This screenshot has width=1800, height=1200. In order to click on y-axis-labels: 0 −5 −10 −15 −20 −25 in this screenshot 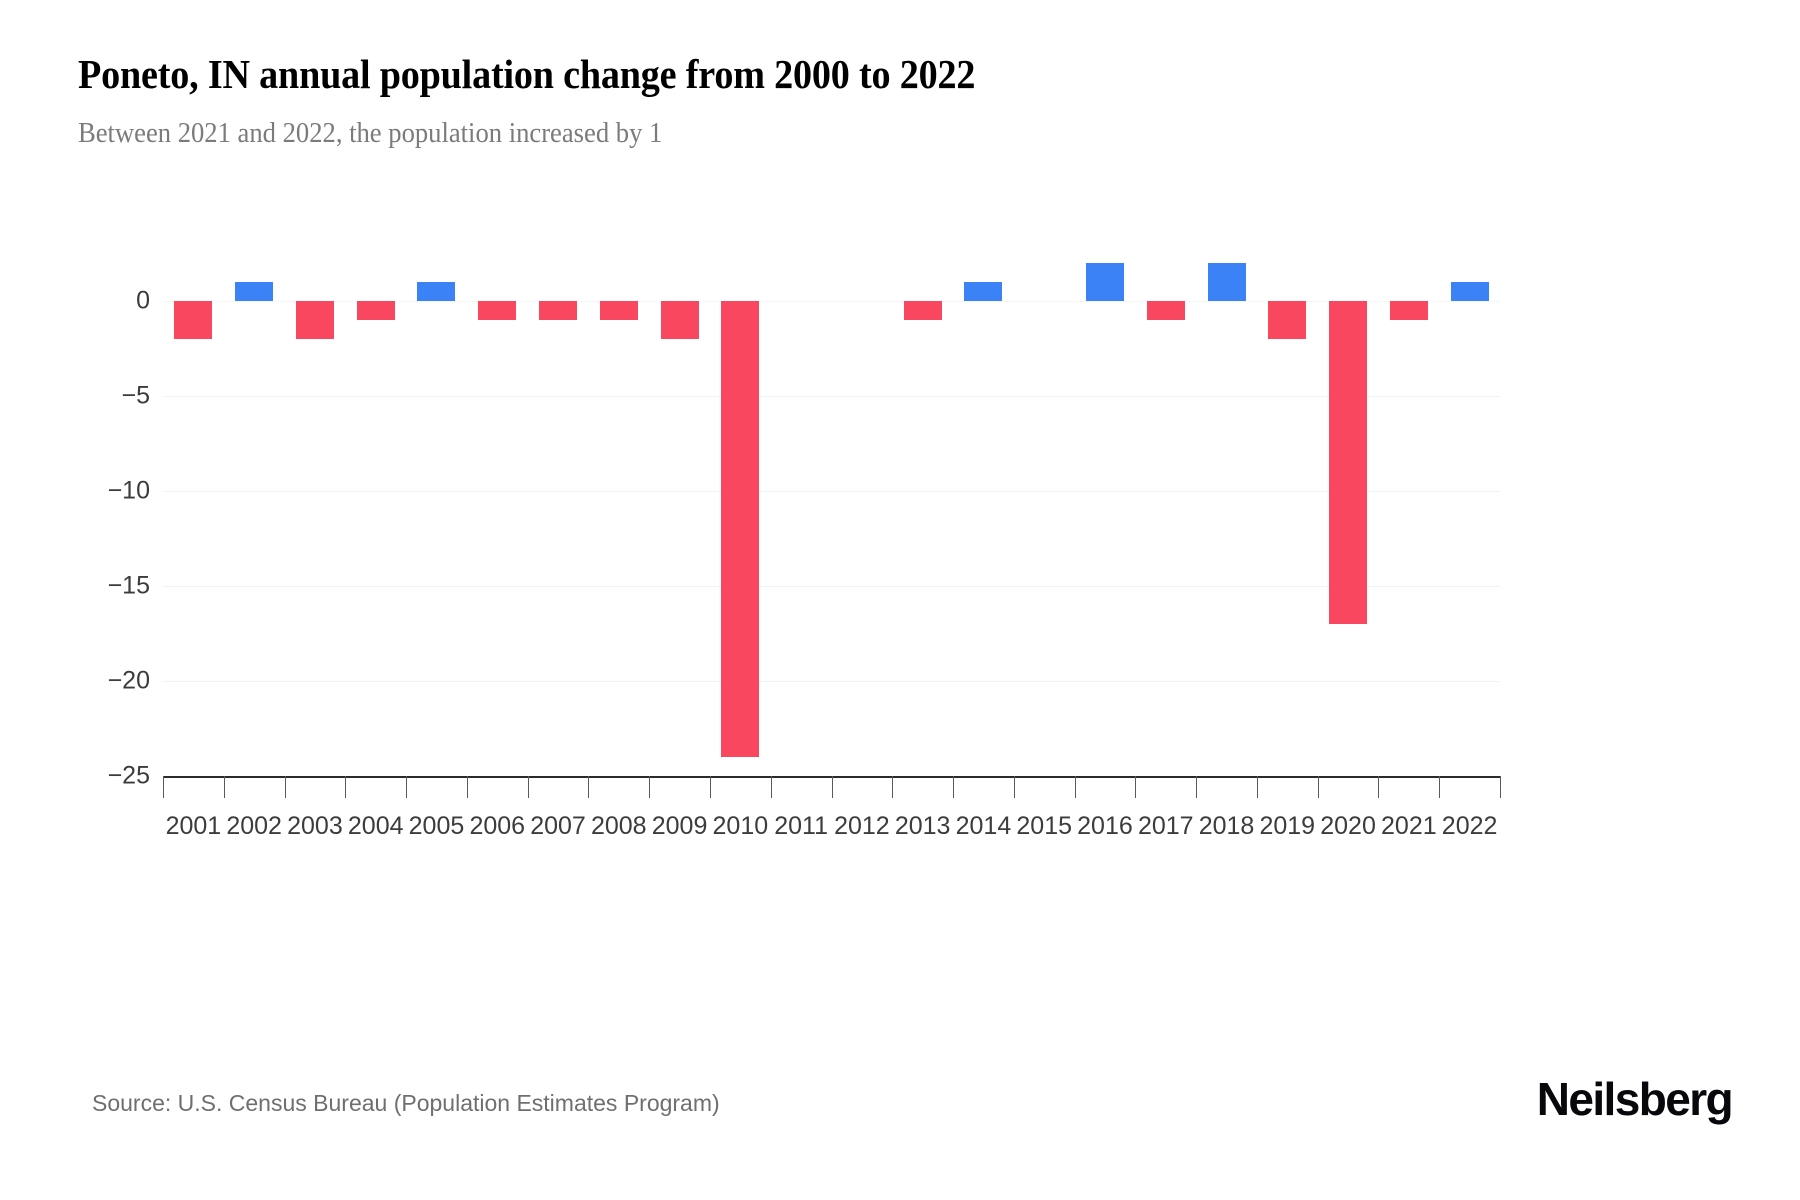, I will do `click(75, 600)`.